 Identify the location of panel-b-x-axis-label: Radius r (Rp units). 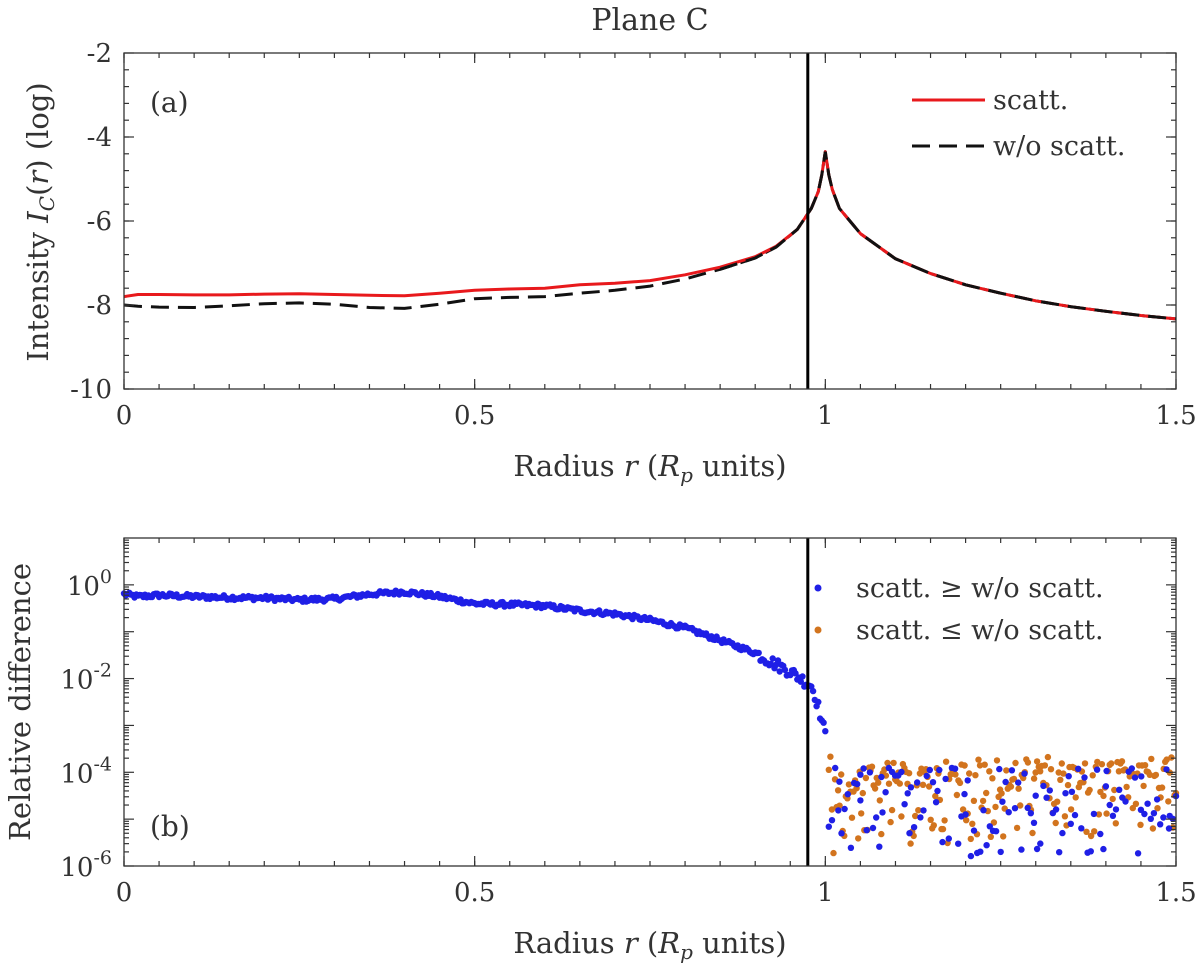
(649, 945).